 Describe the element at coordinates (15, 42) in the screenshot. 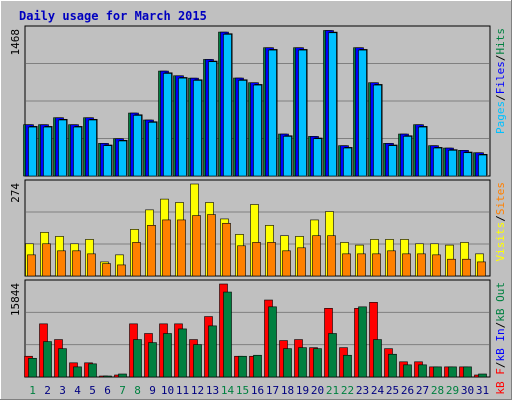

I see `y-max-label: 1468` at that location.